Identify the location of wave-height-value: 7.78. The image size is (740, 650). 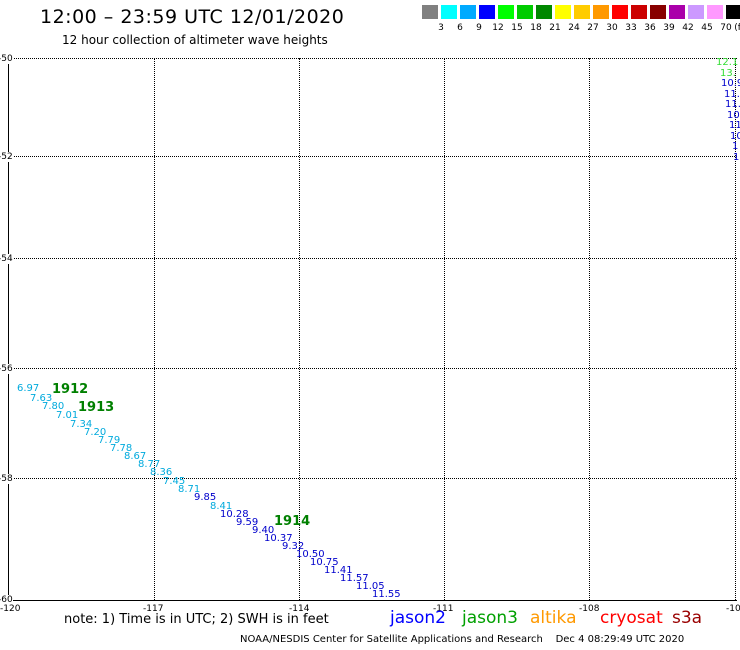
(121, 448).